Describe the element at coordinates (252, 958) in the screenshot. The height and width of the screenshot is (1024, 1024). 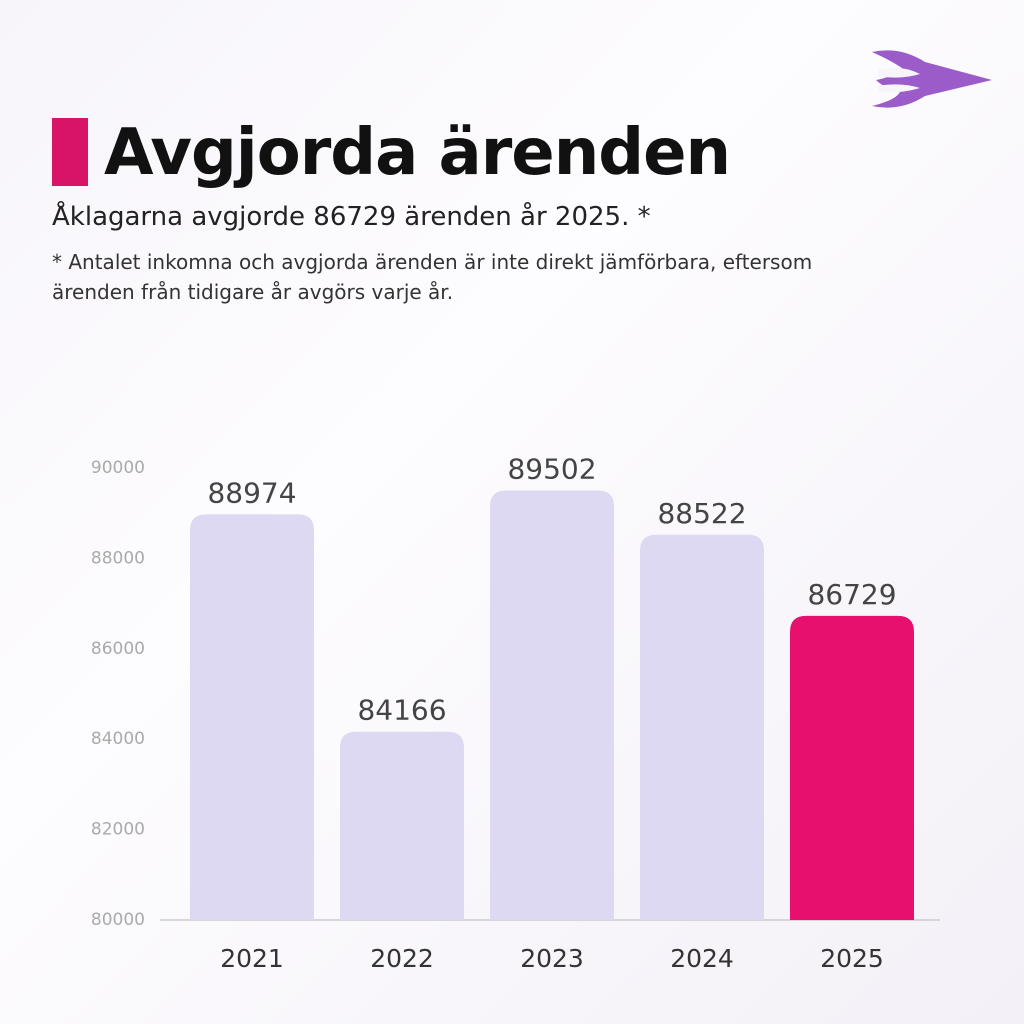
I see `x-tick-label: 2021` at that location.